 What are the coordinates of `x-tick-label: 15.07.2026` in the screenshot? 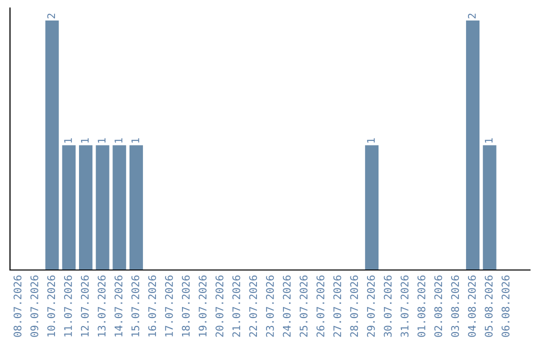 It's located at (135, 306).